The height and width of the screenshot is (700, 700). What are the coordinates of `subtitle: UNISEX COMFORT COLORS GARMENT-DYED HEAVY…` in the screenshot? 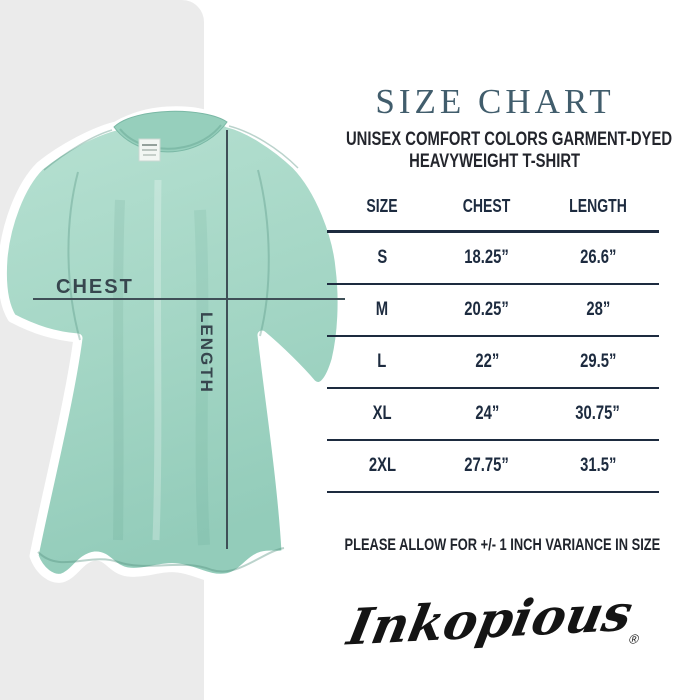 It's located at (495, 151).